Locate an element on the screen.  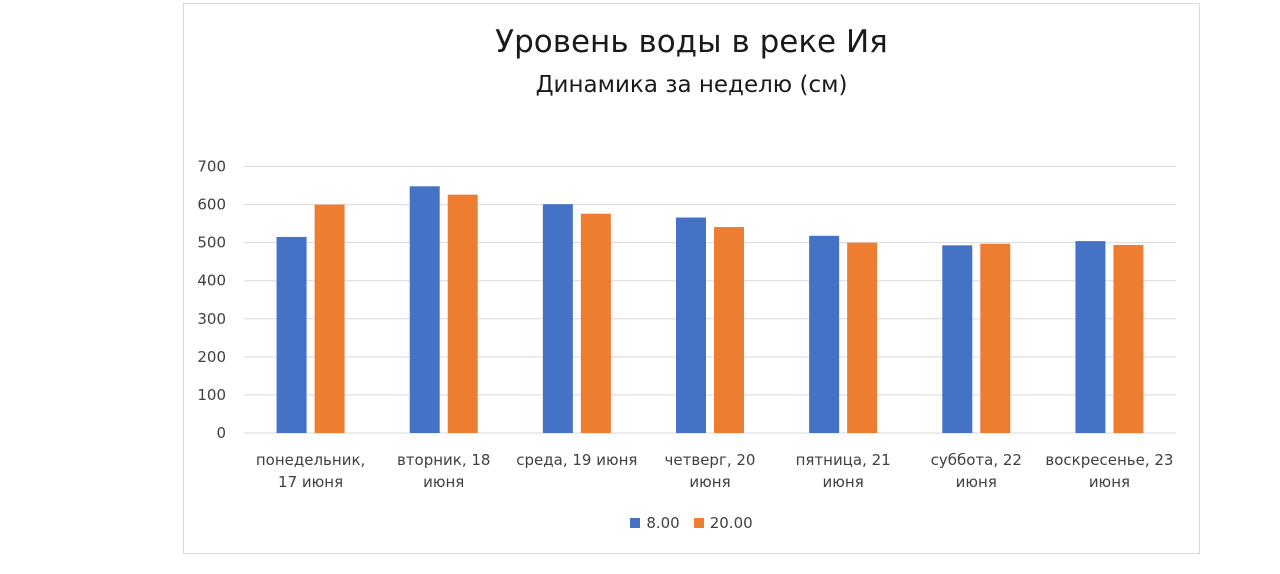
y-tick-label: 0 is located at coordinates (221, 433).